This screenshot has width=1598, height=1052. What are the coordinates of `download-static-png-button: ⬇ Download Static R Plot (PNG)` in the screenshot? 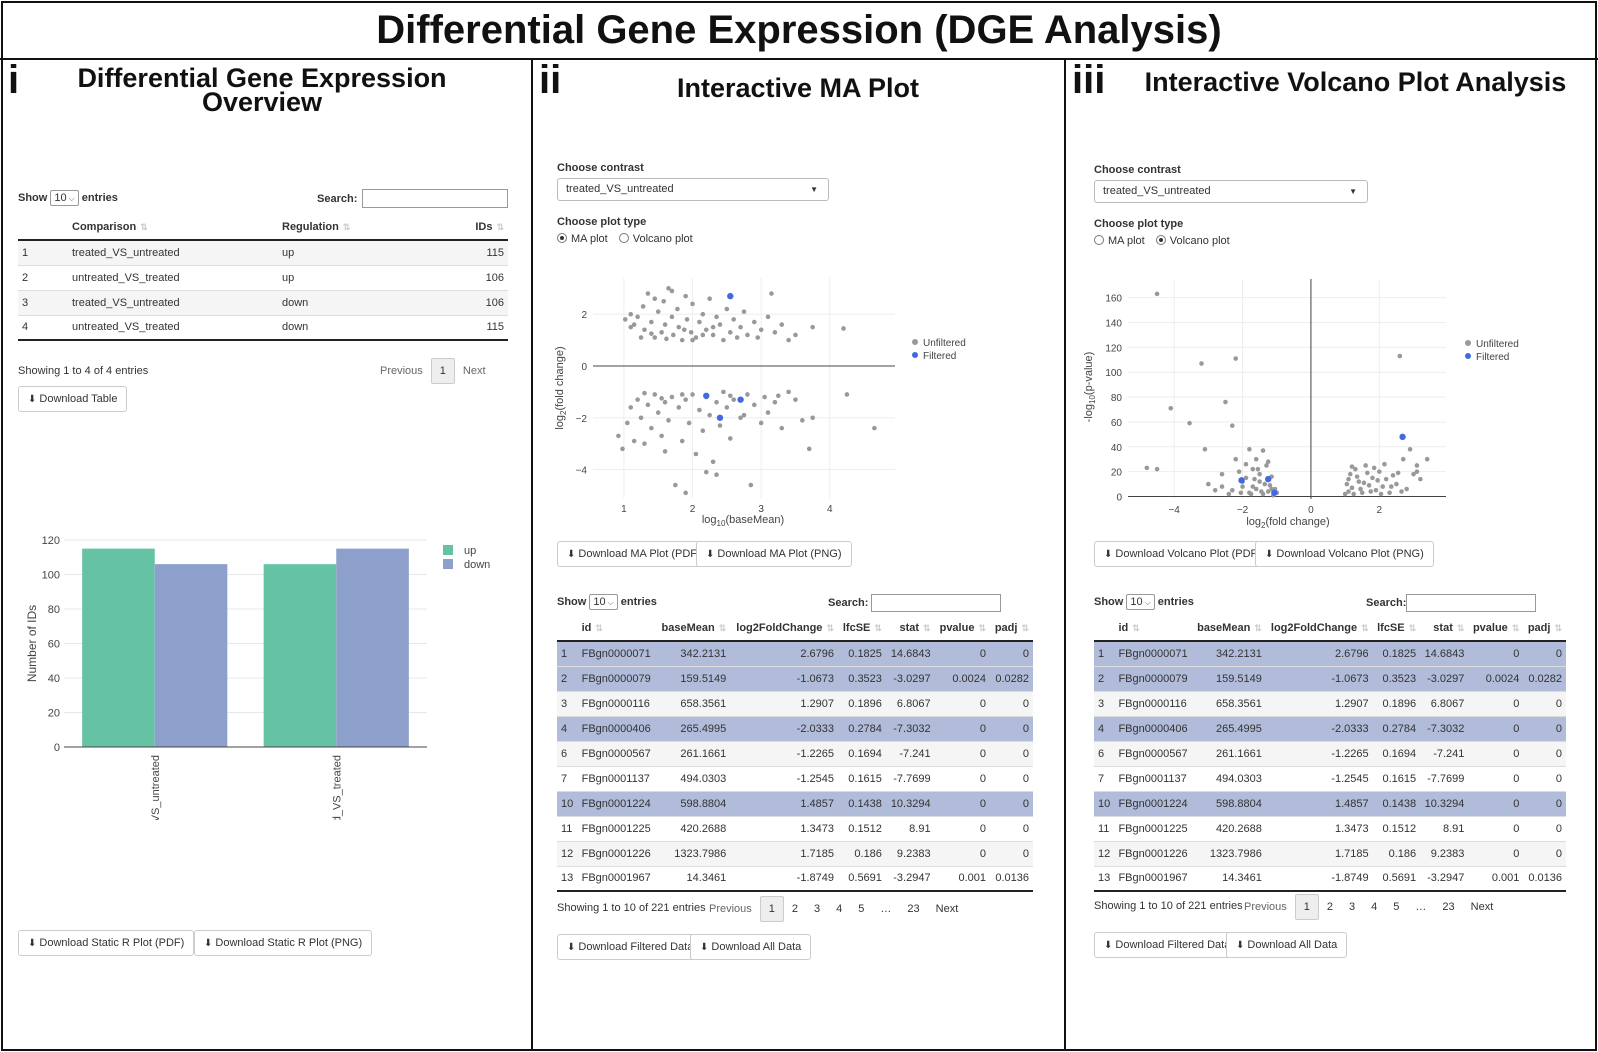 It's located at (283, 943).